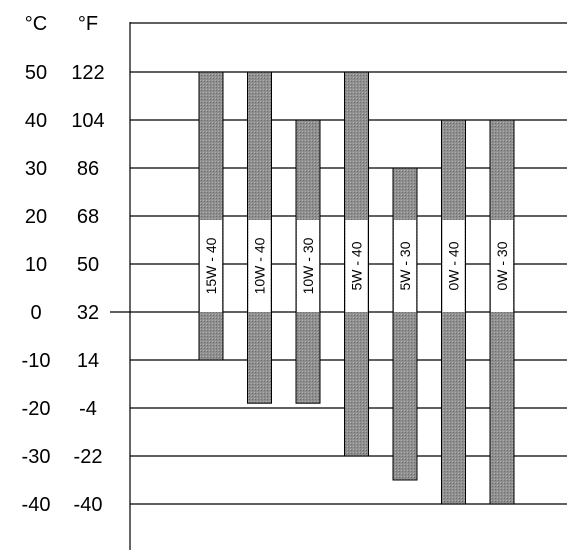 This screenshot has width=567, height=550. Describe the element at coordinates (36, 73) in the screenshot. I see `y-tick-label-celsius: 50` at that location.